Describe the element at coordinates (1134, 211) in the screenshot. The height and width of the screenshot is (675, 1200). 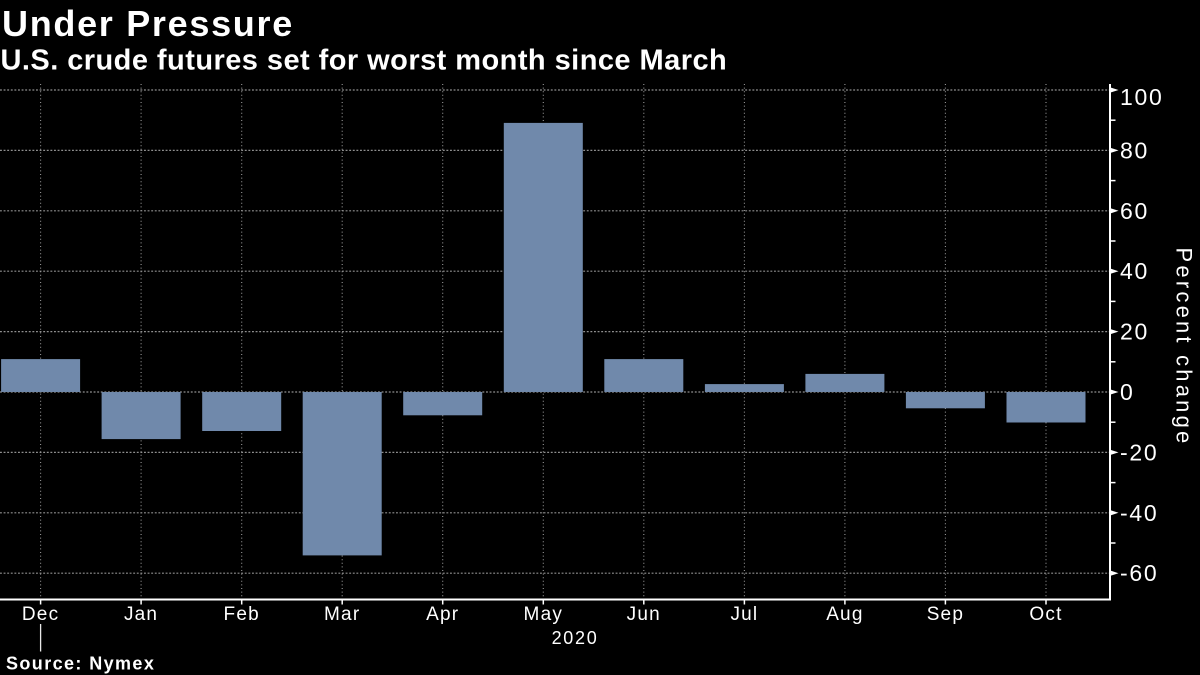
I see `svg-text: 60` at that location.